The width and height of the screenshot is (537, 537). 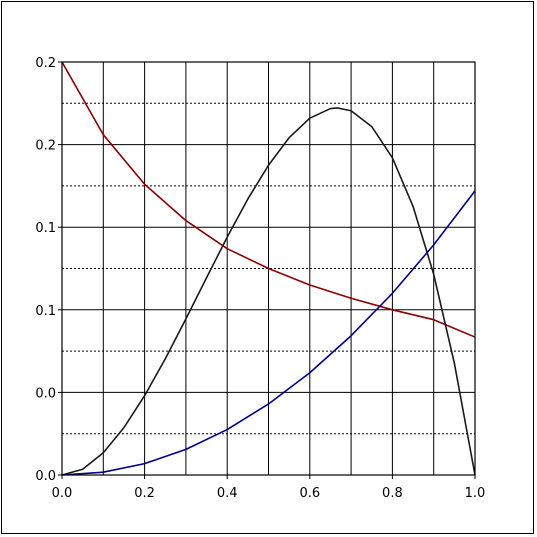 What do you see at coordinates (144, 493) in the screenshot?
I see `x-tick-label: 0.2` at bounding box center [144, 493].